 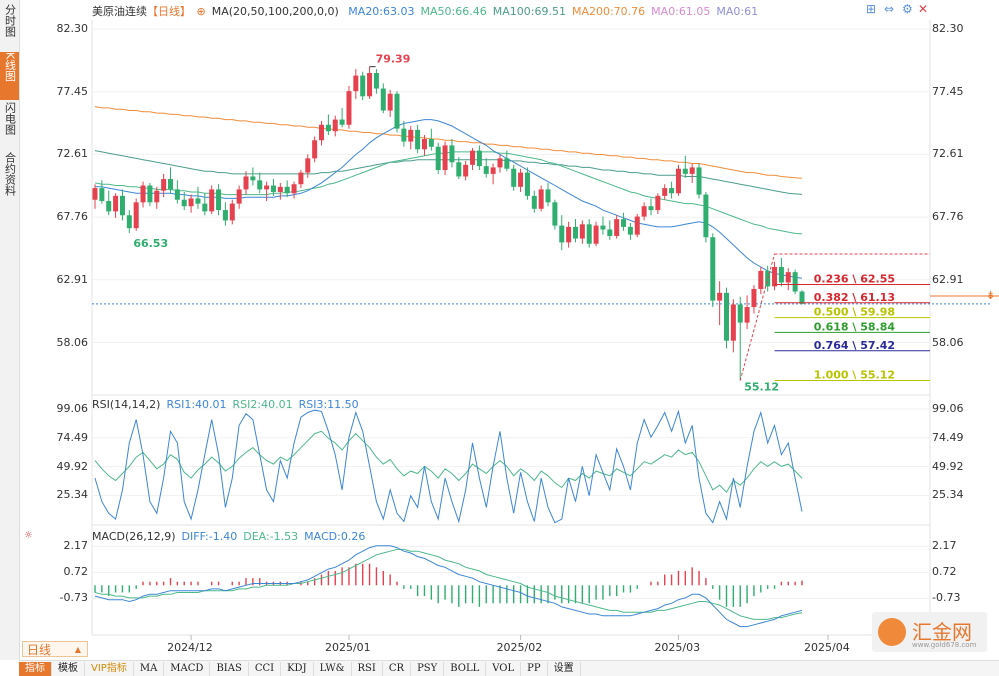 What do you see at coordinates (333, 669) in the screenshot?
I see `indicator-tab: LW&` at bounding box center [333, 669].